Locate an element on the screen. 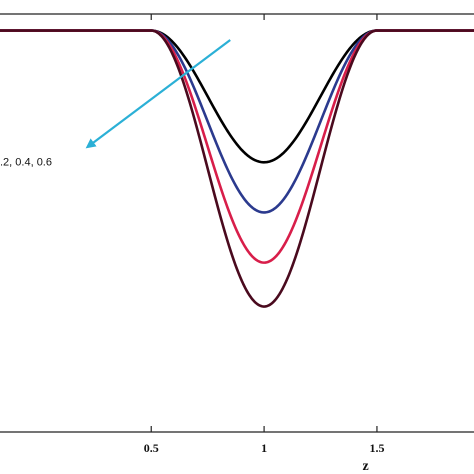 The width and height of the screenshot is (474, 474). x-tick-label: 1 is located at coordinates (264, 448).